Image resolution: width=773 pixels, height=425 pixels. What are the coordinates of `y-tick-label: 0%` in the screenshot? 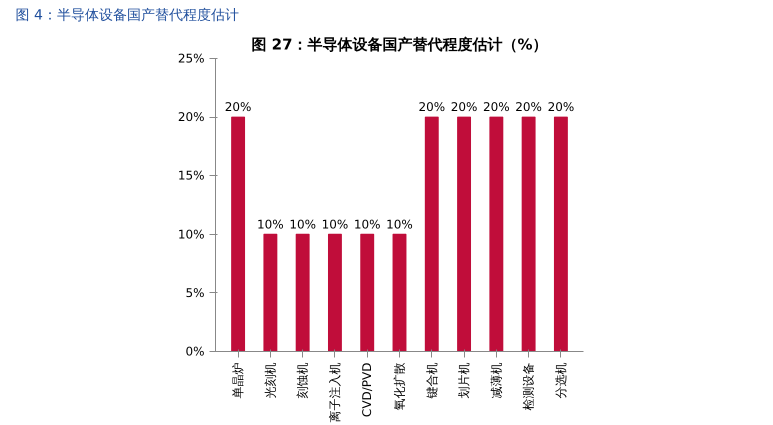 It's located at (195, 351).